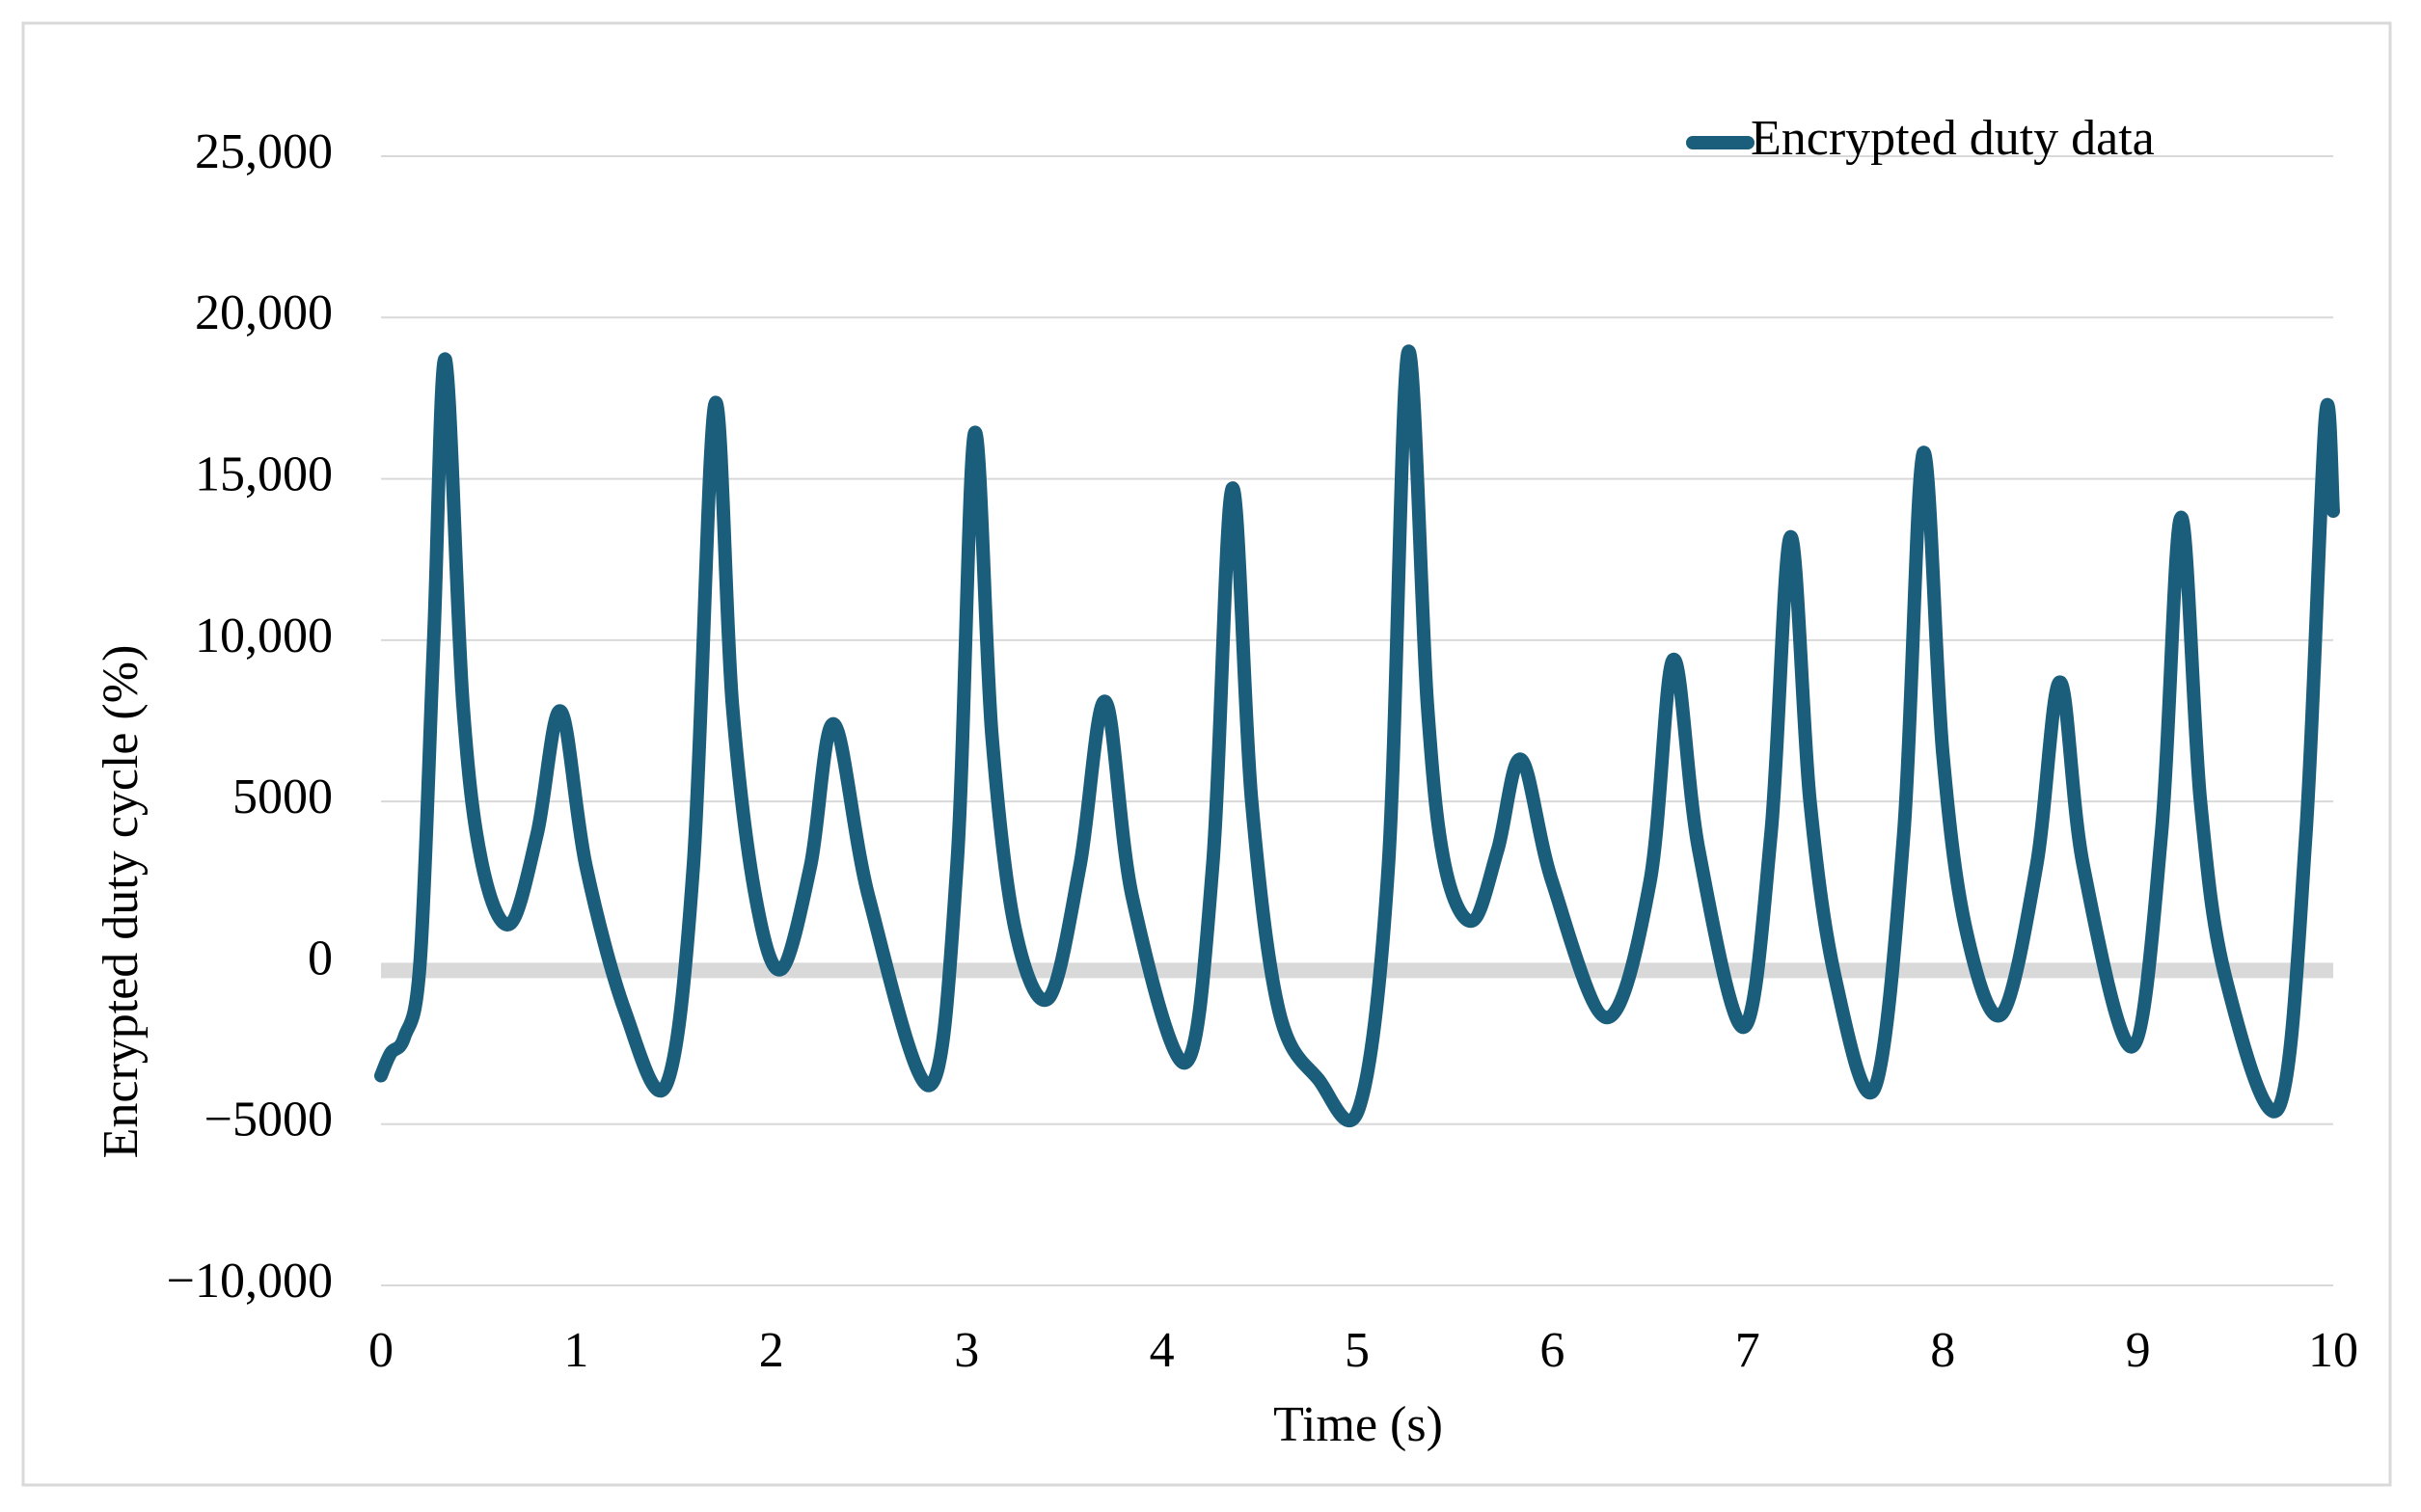 The image size is (2421, 1512). What do you see at coordinates (282, 797) in the screenshot?
I see `y-tick-label: 5000` at bounding box center [282, 797].